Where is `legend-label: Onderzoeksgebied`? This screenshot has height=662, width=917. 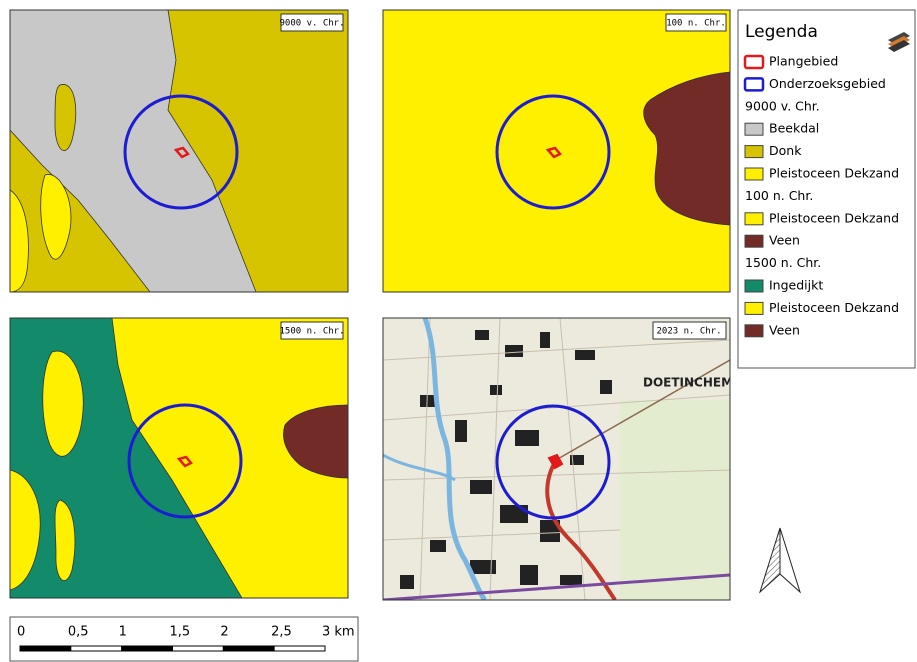 legend-label: Onderzoeksgebied is located at coordinates (827, 83).